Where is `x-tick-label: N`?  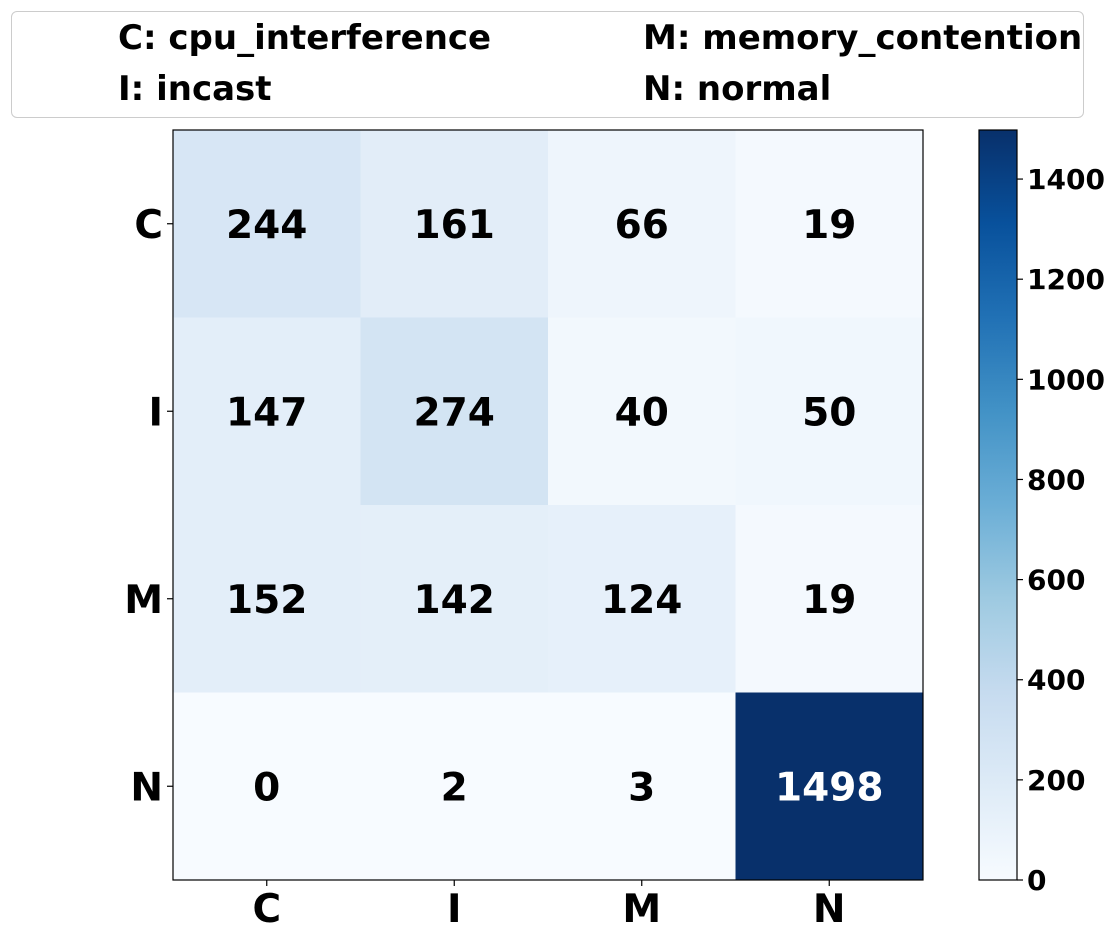
x-tick-label: N is located at coordinates (829, 909).